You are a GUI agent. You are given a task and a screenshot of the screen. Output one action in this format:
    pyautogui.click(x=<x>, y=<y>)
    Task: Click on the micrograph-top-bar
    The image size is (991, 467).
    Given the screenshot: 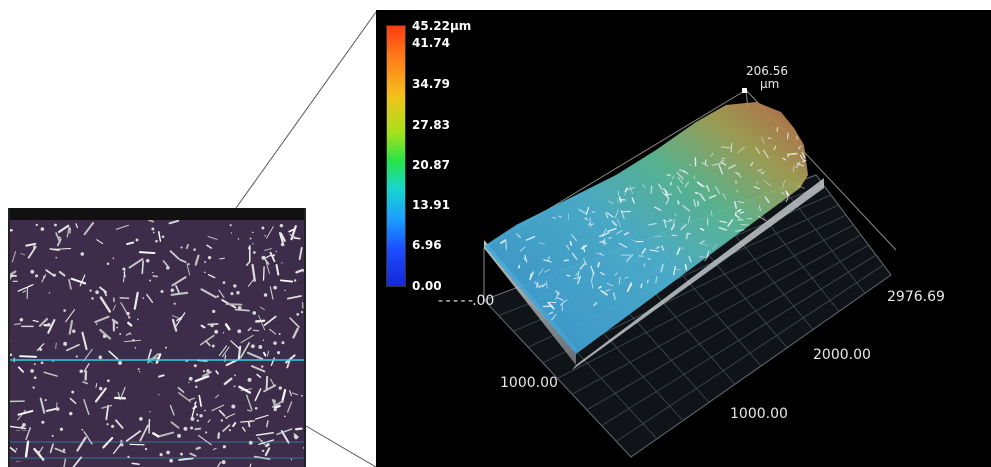 What is the action you would take?
    pyautogui.click(x=157, y=214)
    